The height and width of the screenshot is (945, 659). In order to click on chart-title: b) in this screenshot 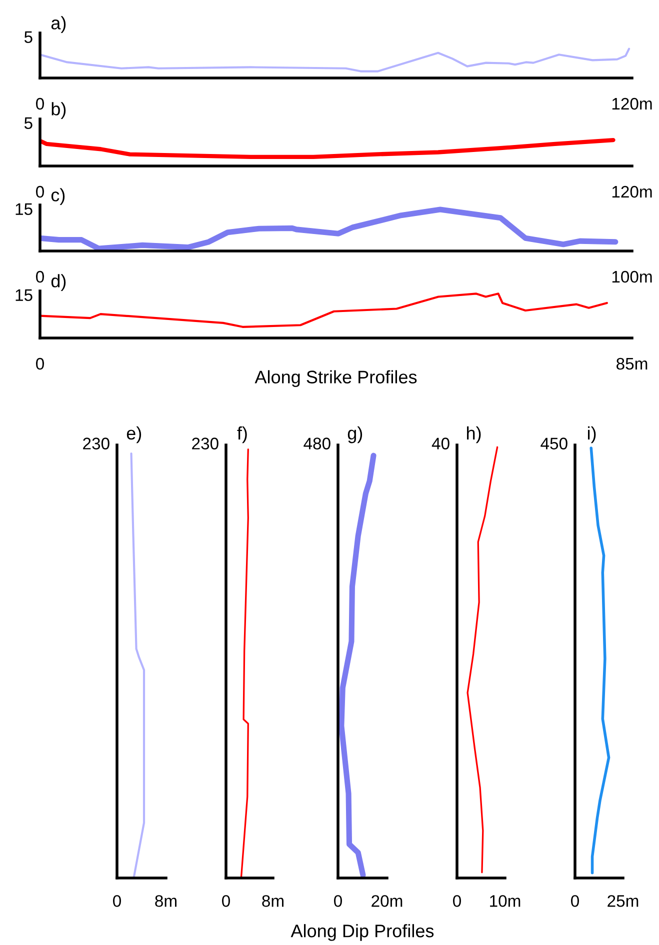, I will do `click(59, 110)`.